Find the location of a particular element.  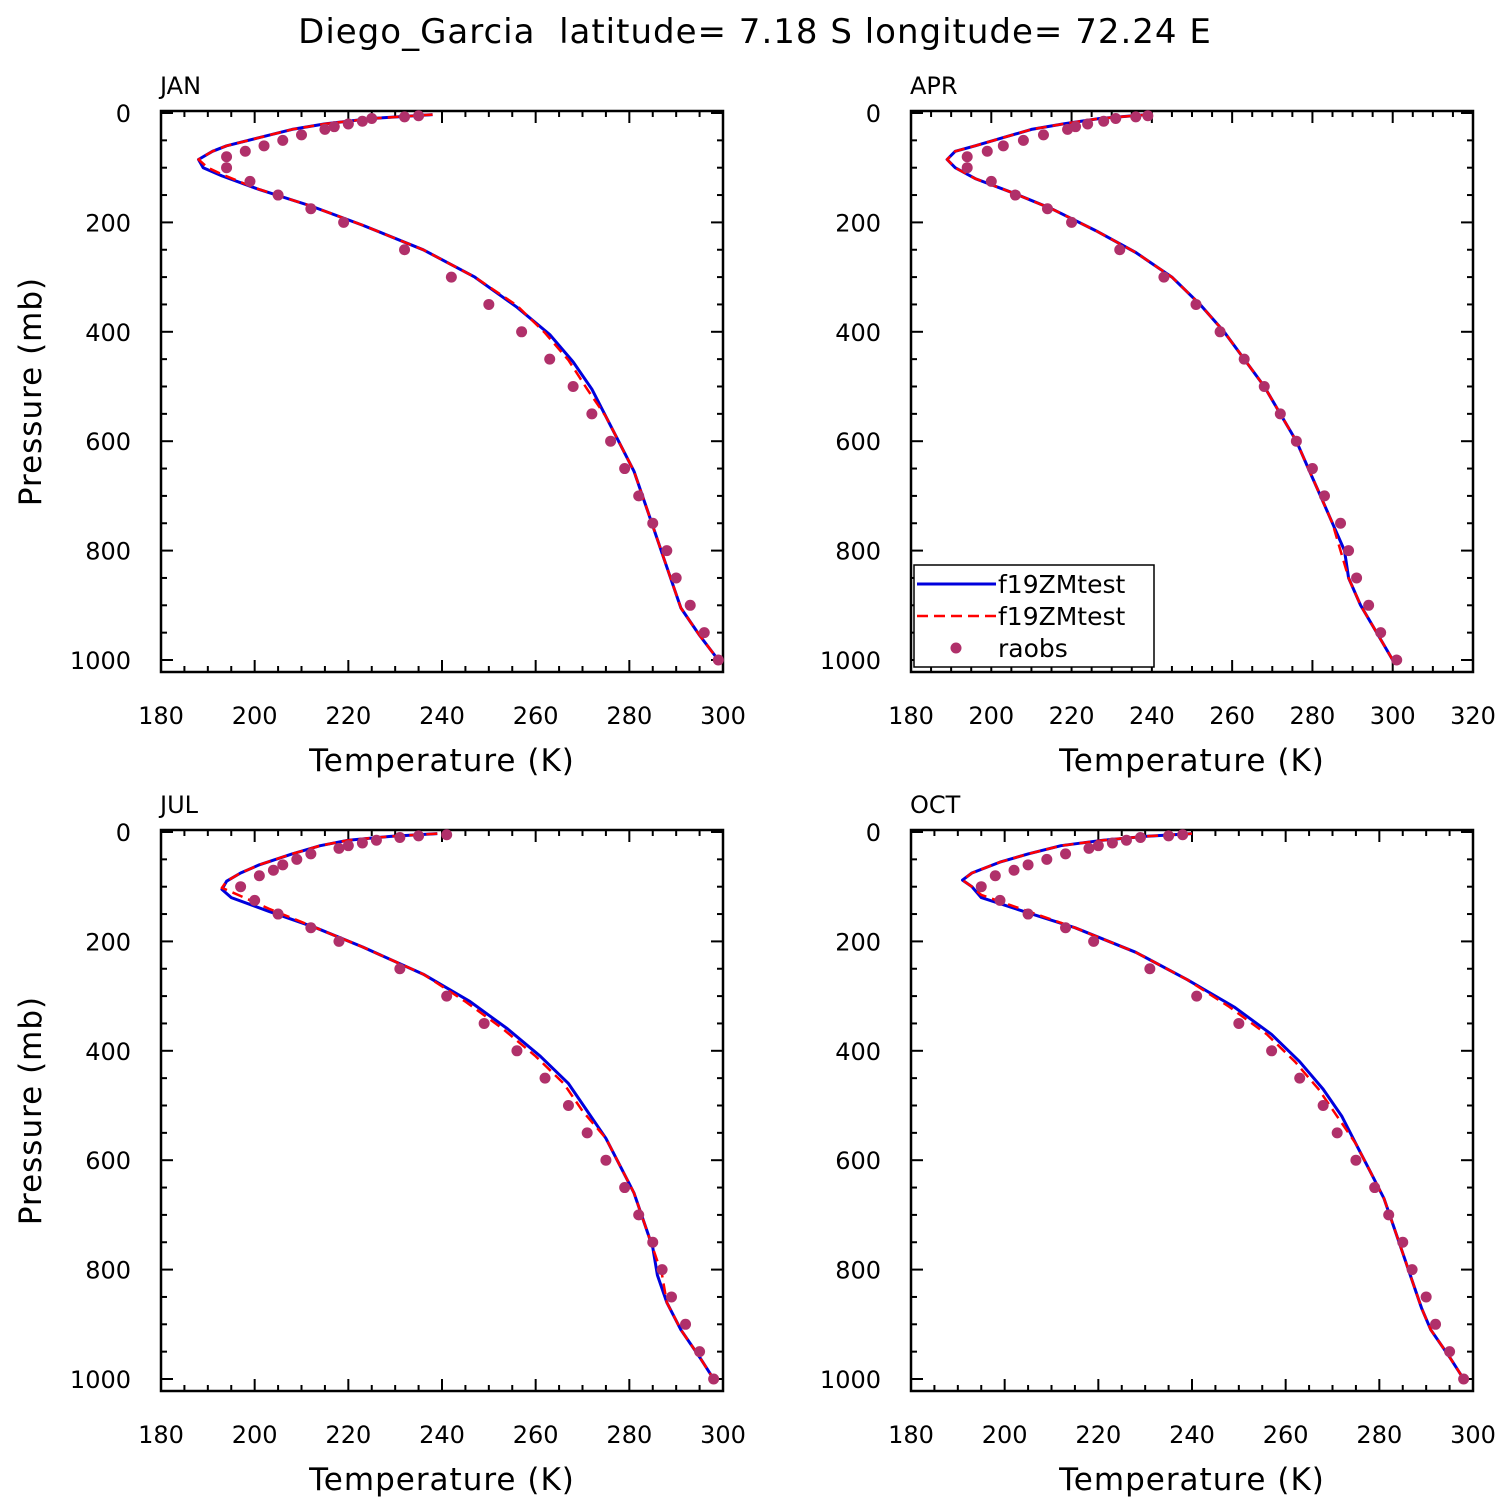

panel-label-jul: JUL is located at coordinates (178, 805).